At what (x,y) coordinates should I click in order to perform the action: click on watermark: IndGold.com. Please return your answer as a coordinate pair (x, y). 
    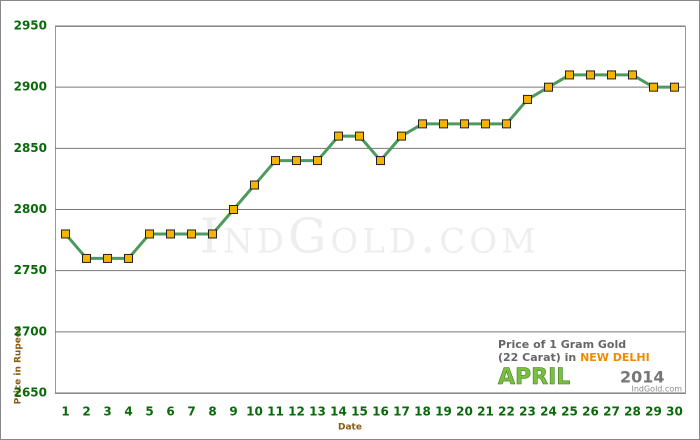
    Looking at the image, I should click on (370, 237).